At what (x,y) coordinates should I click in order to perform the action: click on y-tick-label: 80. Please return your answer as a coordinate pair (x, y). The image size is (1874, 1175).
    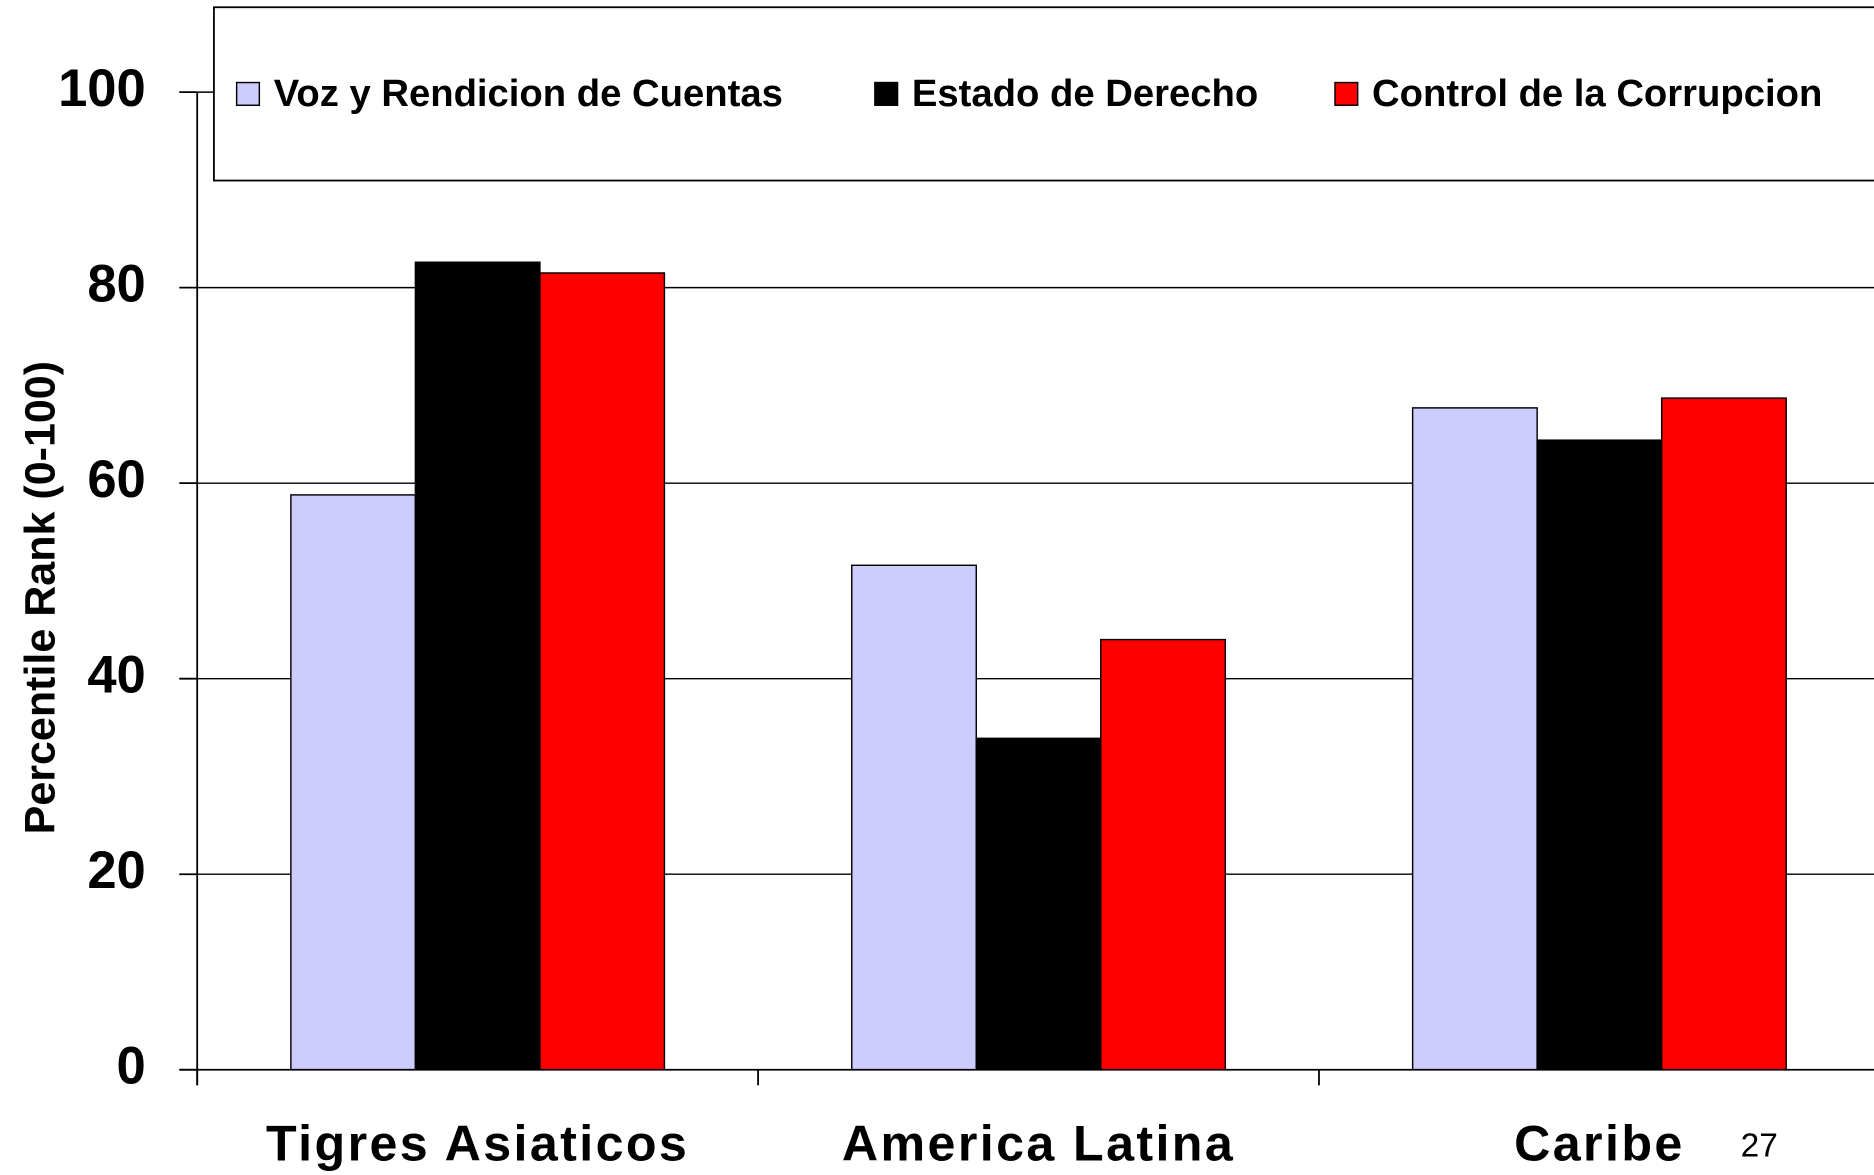
    Looking at the image, I should click on (116, 284).